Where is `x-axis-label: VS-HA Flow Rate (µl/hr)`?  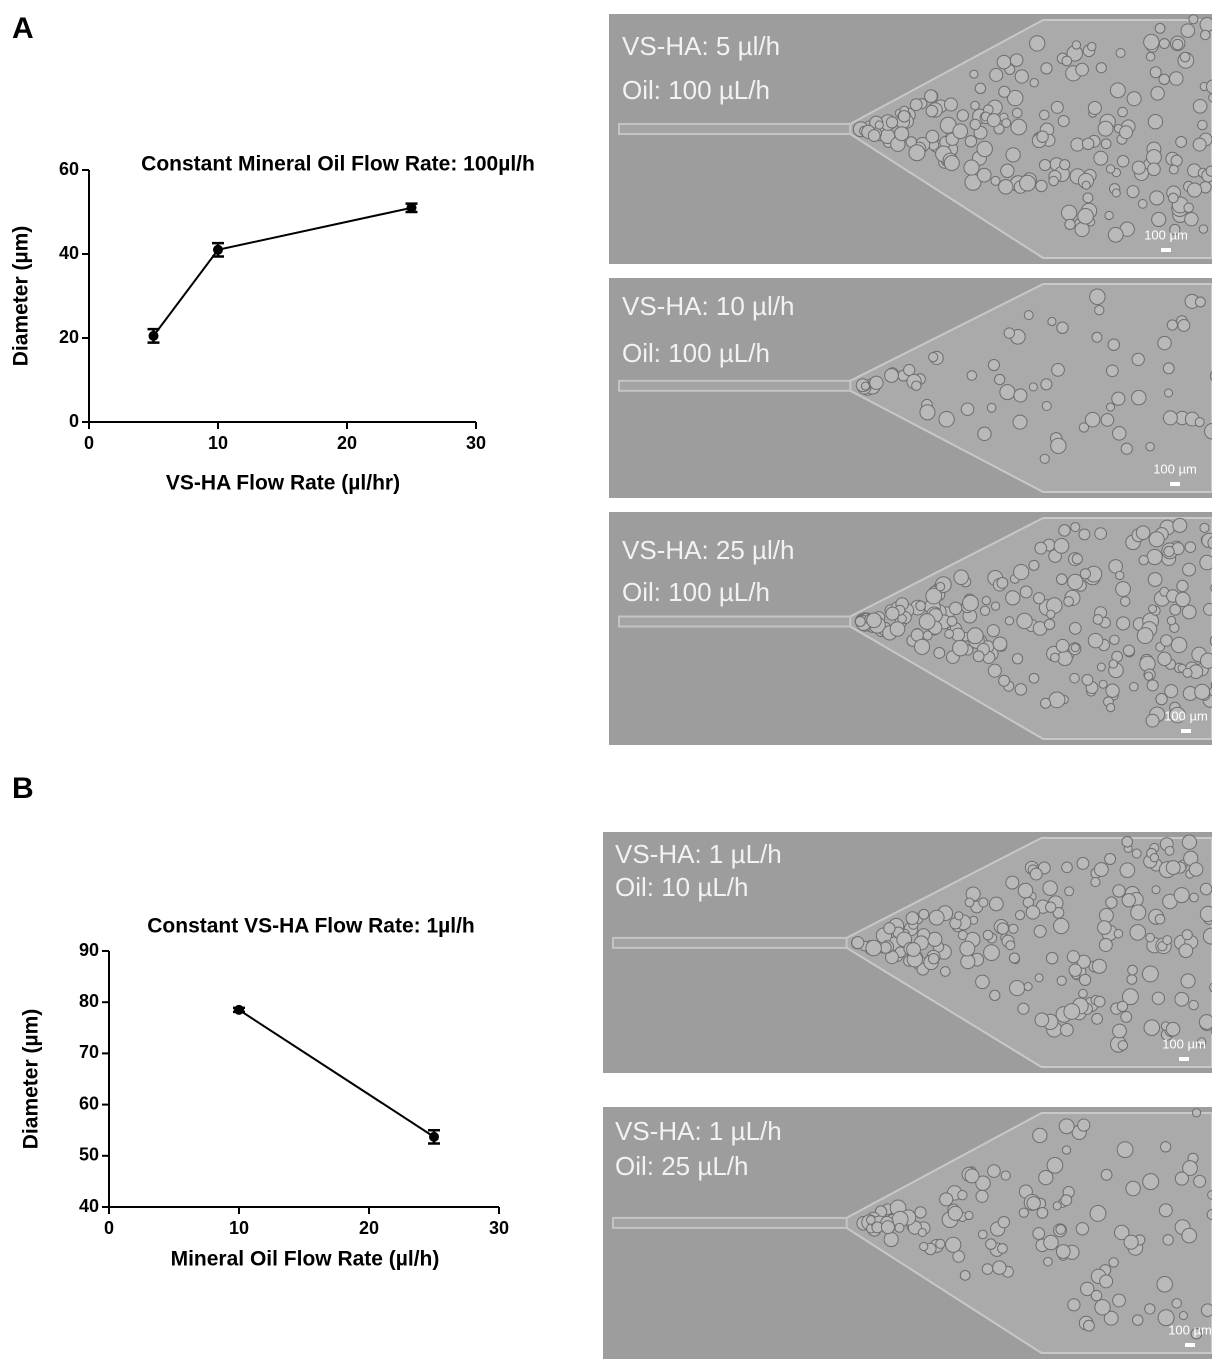
x-axis-label: VS-HA Flow Rate (µl/hr) is located at coordinates (283, 483).